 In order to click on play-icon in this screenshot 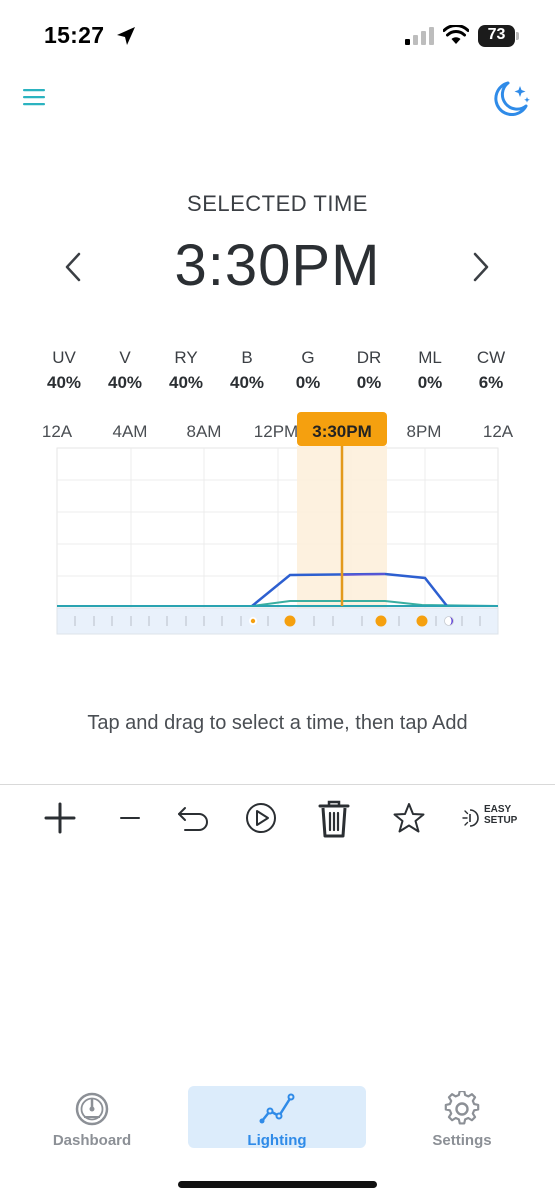, I will do `click(261, 818)`.